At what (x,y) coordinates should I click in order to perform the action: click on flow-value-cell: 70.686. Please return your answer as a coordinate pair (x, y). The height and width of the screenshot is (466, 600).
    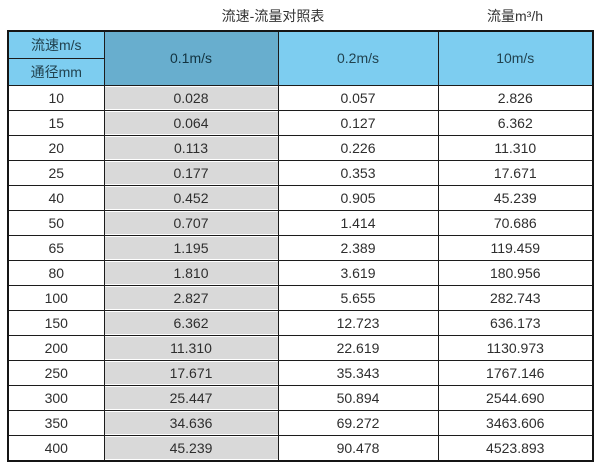
    Looking at the image, I should click on (515, 222).